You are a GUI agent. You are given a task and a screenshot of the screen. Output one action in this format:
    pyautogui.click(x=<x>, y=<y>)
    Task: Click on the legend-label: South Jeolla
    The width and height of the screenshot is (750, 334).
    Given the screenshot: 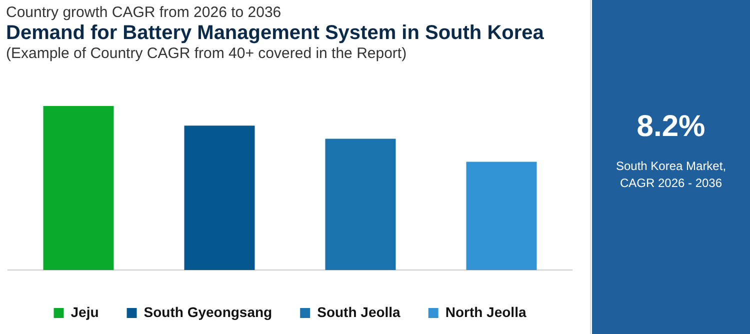 What is the action you would take?
    pyautogui.click(x=359, y=312)
    